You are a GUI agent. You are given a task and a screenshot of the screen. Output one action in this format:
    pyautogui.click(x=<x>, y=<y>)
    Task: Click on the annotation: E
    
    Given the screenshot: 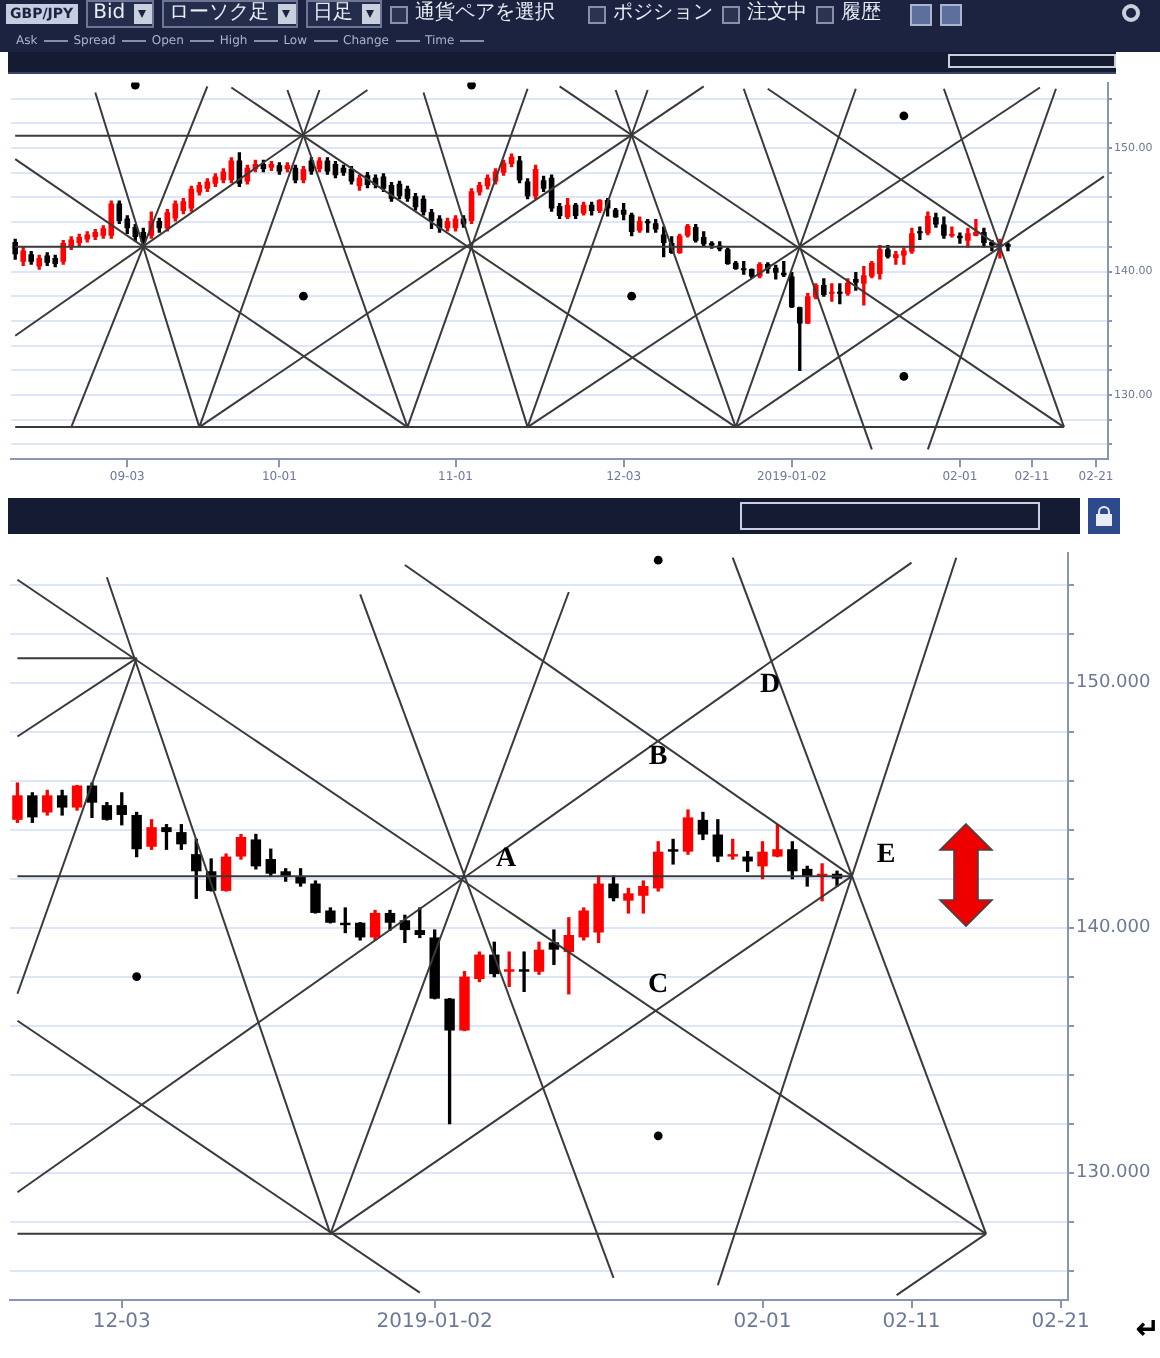 What is the action you would take?
    pyautogui.click(x=886, y=856)
    